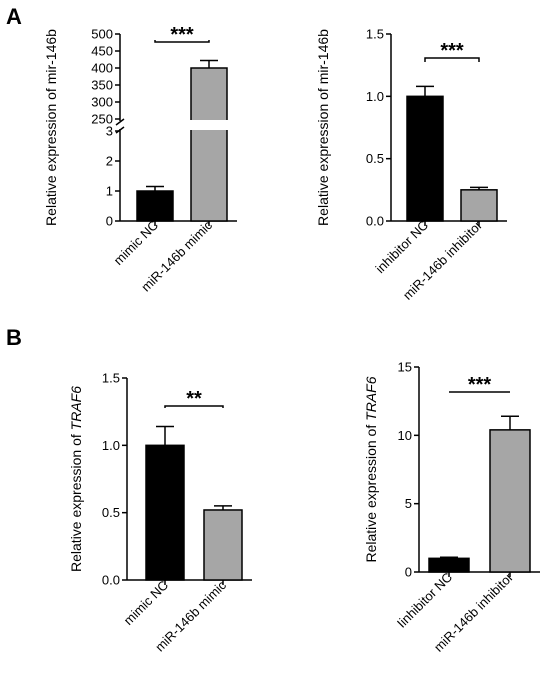  Describe the element at coordinates (14, 16) in the screenshot. I see `panel-label-a: A` at that location.